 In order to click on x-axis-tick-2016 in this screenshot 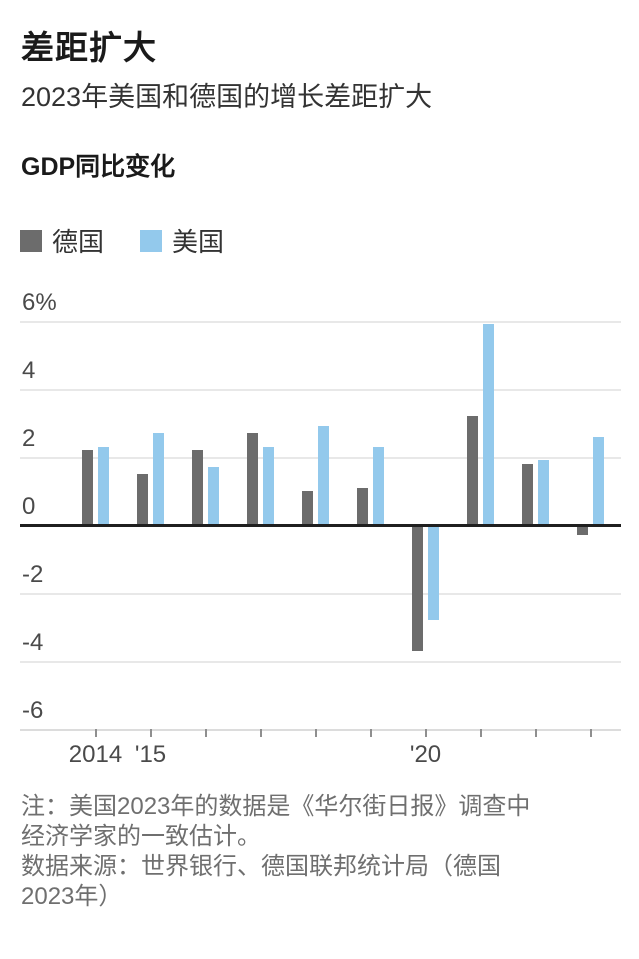, I will do `click(206, 733)`.